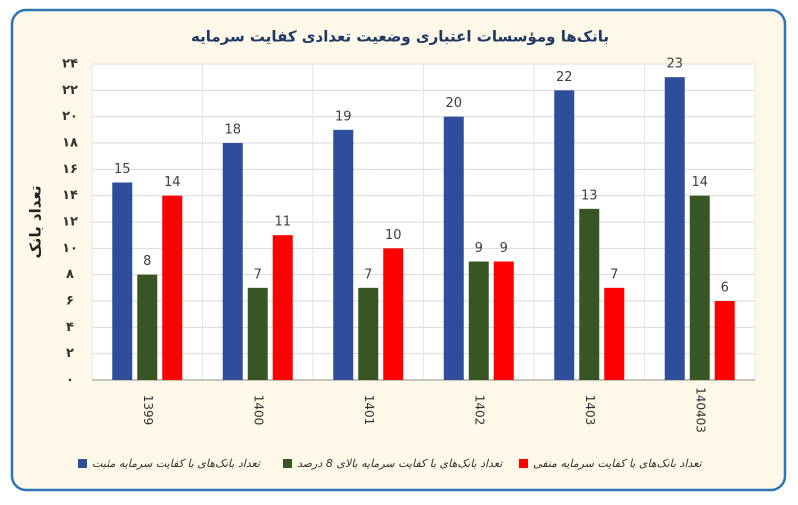 Image resolution: width=798 pixels, height=505 pixels. Describe the element at coordinates (618, 463) in the screenshot. I see `legend-label: تعداد بانک‌های با کفایت سرمایه منفی` at that location.